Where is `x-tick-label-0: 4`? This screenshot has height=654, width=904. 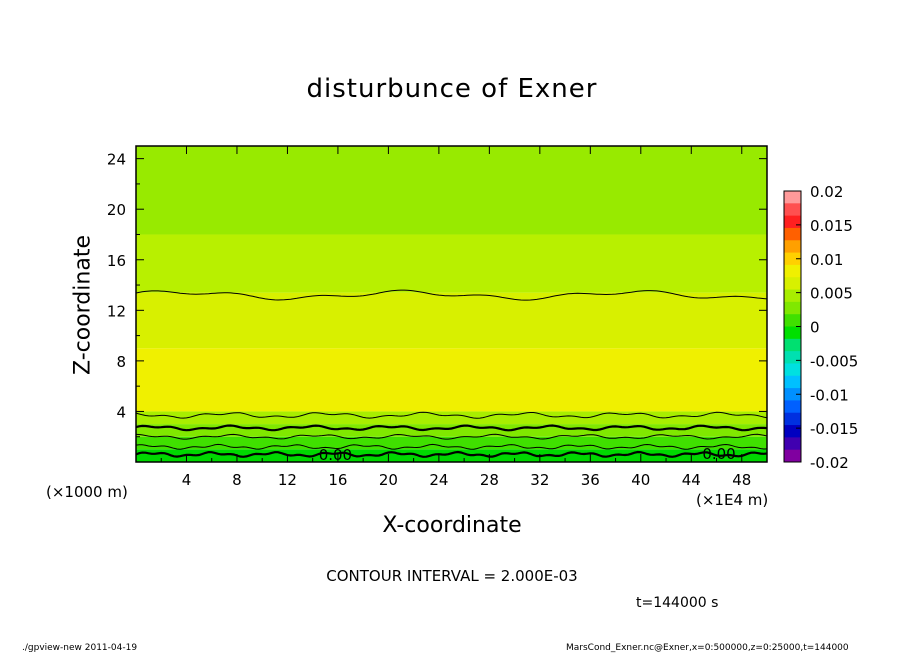
x-tick-label-0: 4 is located at coordinates (187, 480).